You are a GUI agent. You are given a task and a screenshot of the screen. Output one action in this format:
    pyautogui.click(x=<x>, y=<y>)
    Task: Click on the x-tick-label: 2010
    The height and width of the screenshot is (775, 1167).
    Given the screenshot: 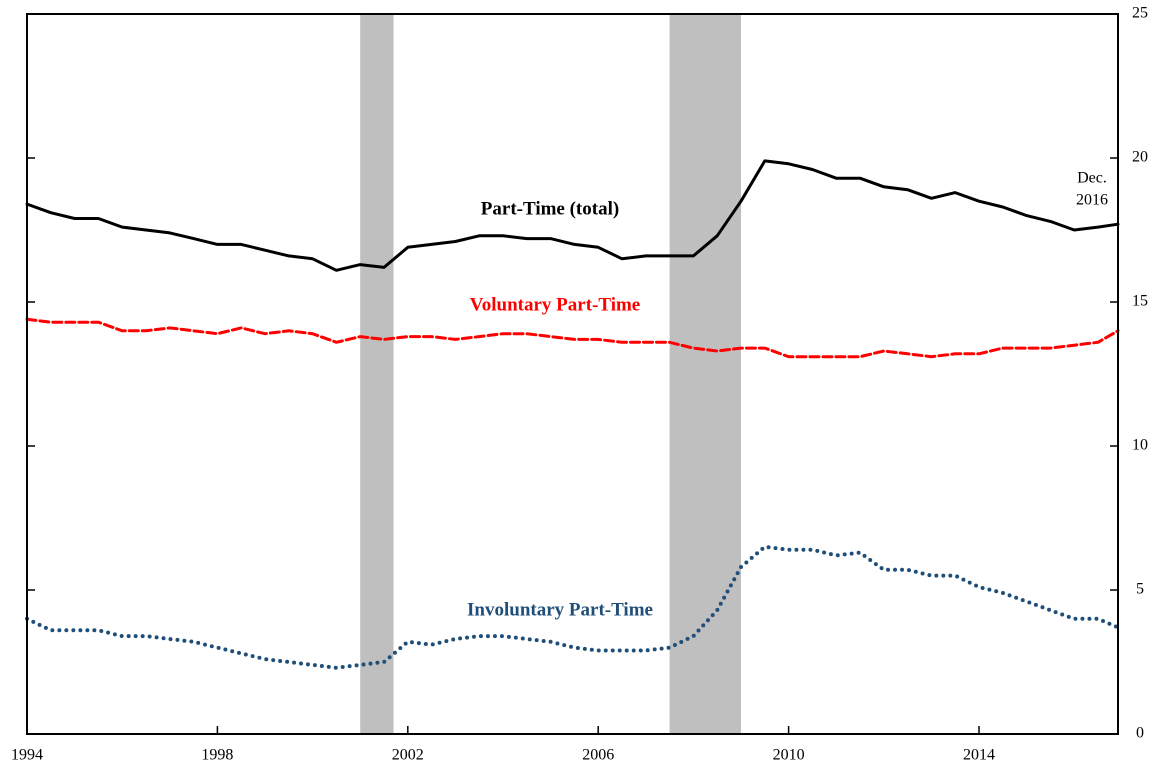 What is the action you would take?
    pyautogui.click(x=789, y=755)
    